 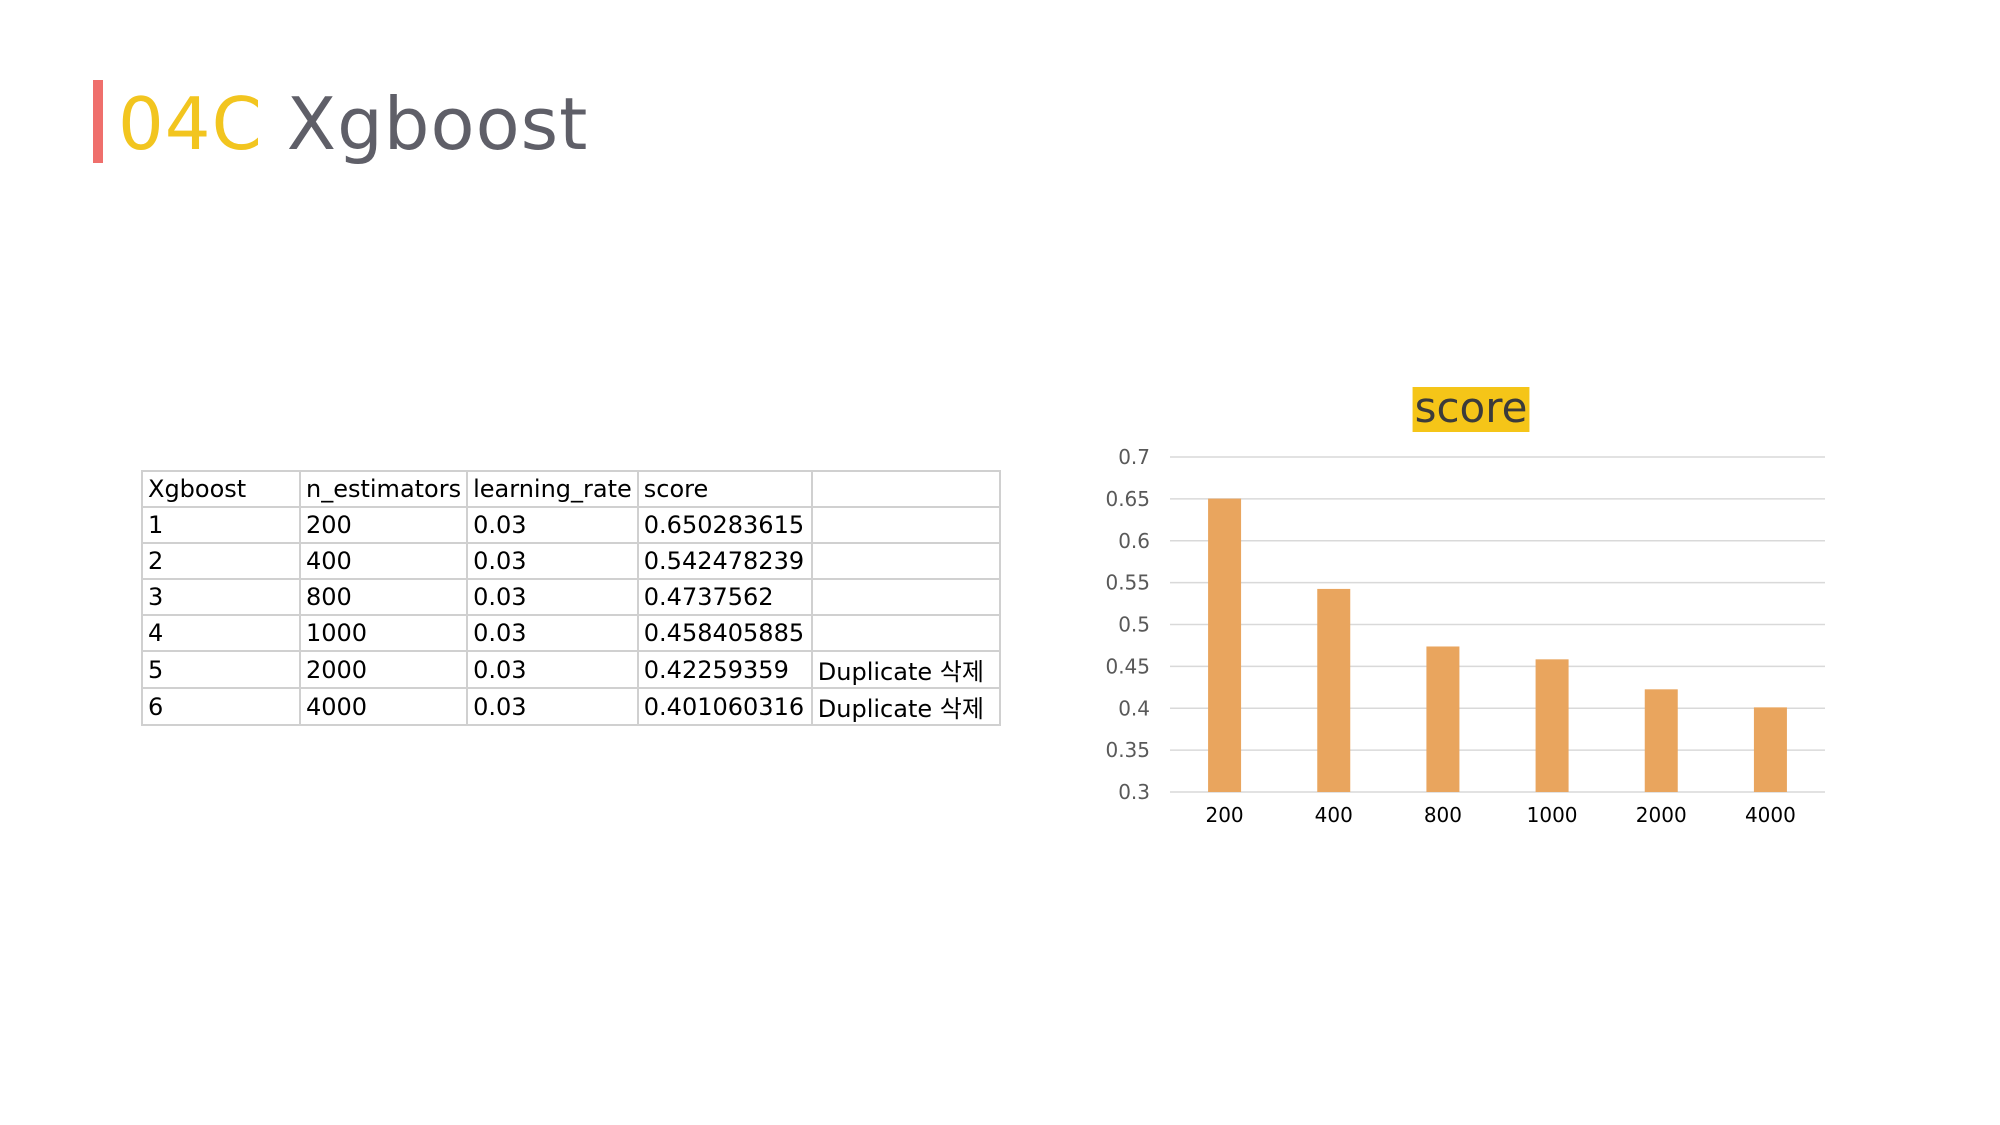 What do you see at coordinates (1224, 815) in the screenshot?
I see `x-tick-label: 200` at bounding box center [1224, 815].